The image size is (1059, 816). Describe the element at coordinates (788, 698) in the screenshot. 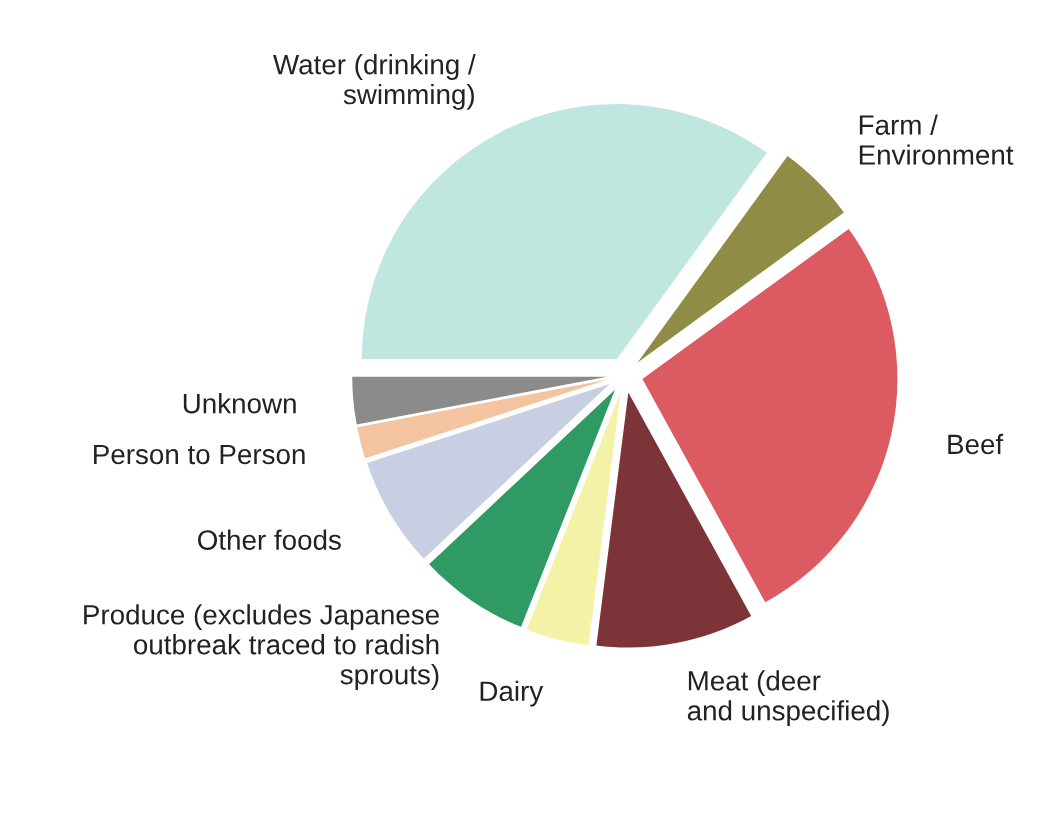

I see `slice-label: Meat (deer and unspecified)` at that location.